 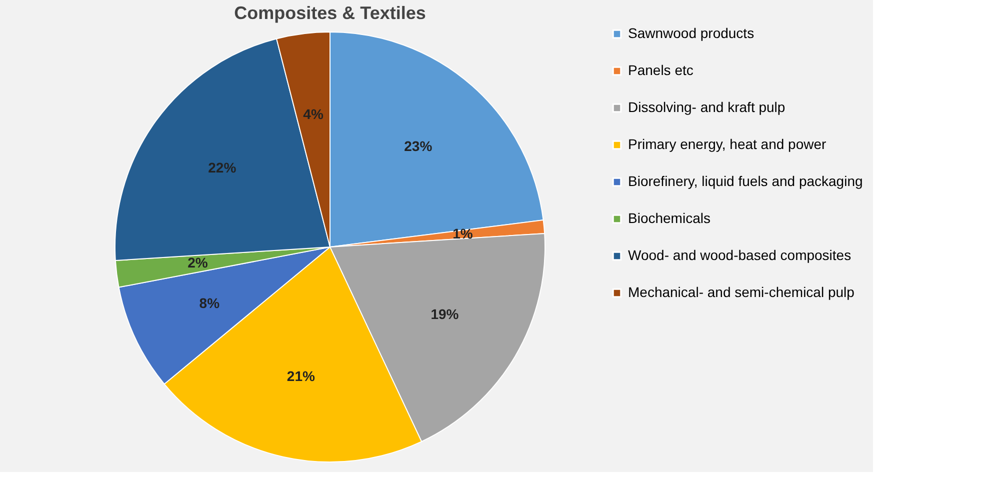 What do you see at coordinates (740, 255) in the screenshot?
I see `legend-label: Wood- and wood-based composites` at bounding box center [740, 255].